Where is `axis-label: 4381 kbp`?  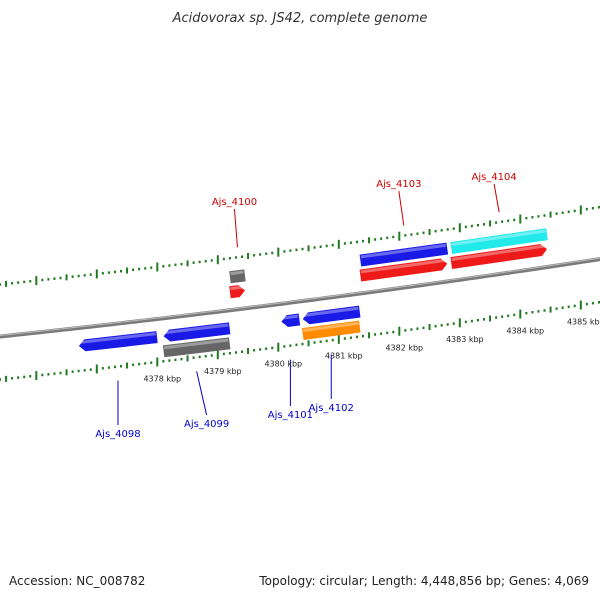
axis-label: 4381 kbp is located at coordinates (344, 356).